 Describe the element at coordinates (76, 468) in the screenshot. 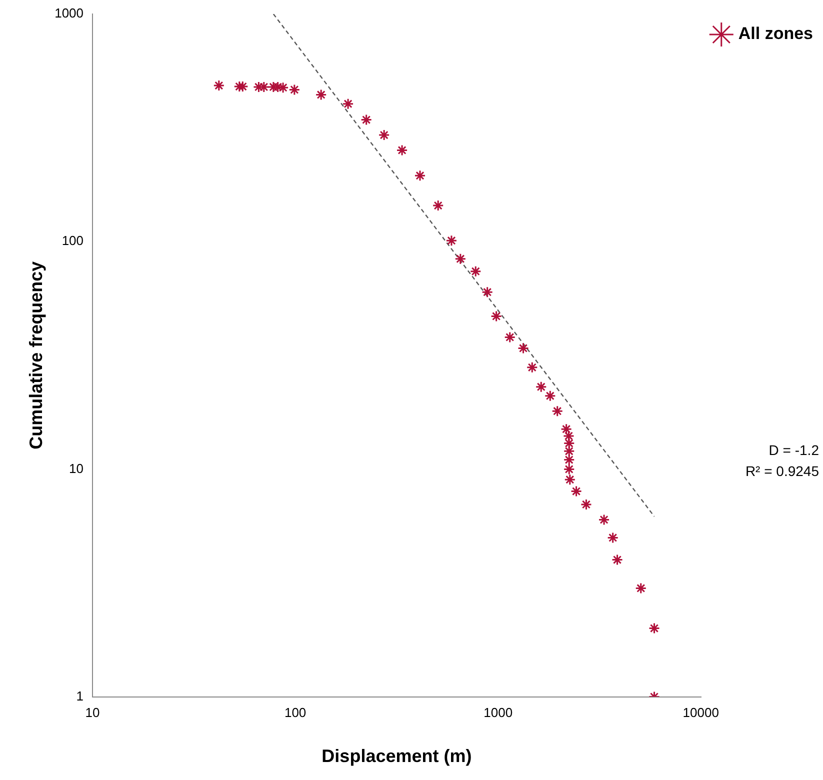

I see `y-tick-label: 10` at that location.